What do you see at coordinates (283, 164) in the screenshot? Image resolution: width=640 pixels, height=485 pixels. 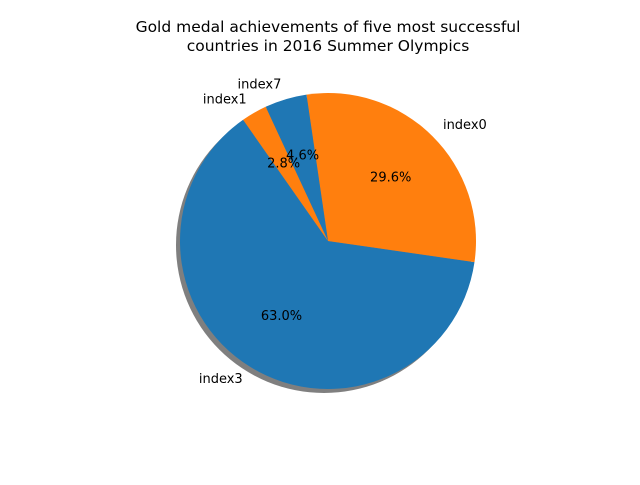 I see `slice-percent-index1: 2.8%` at bounding box center [283, 164].